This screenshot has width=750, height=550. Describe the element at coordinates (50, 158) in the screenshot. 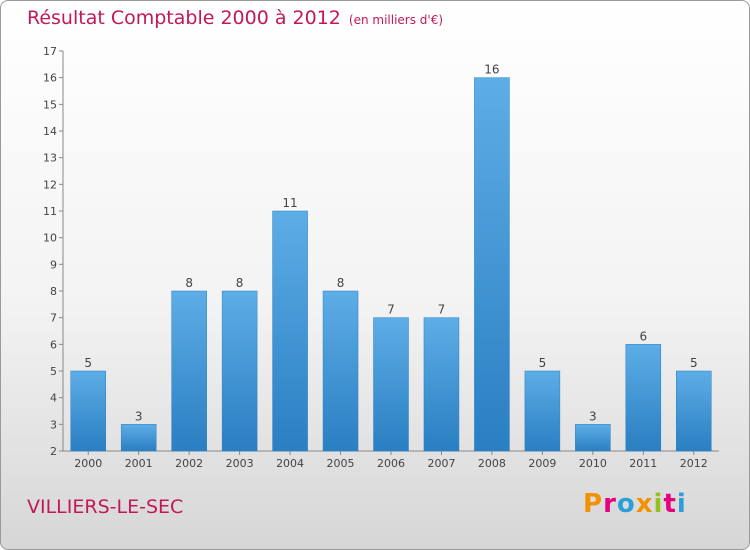

I see `y-tick-label: 13` at that location.